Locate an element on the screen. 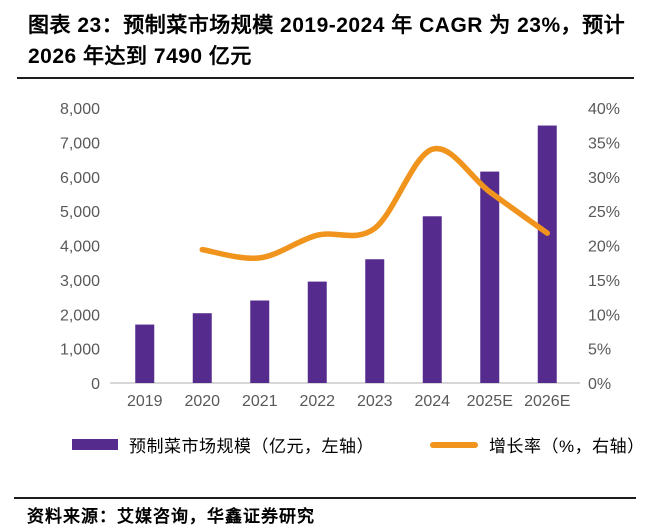 This screenshot has height=531, width=650. growth-rate-line is located at coordinates (374, 203).